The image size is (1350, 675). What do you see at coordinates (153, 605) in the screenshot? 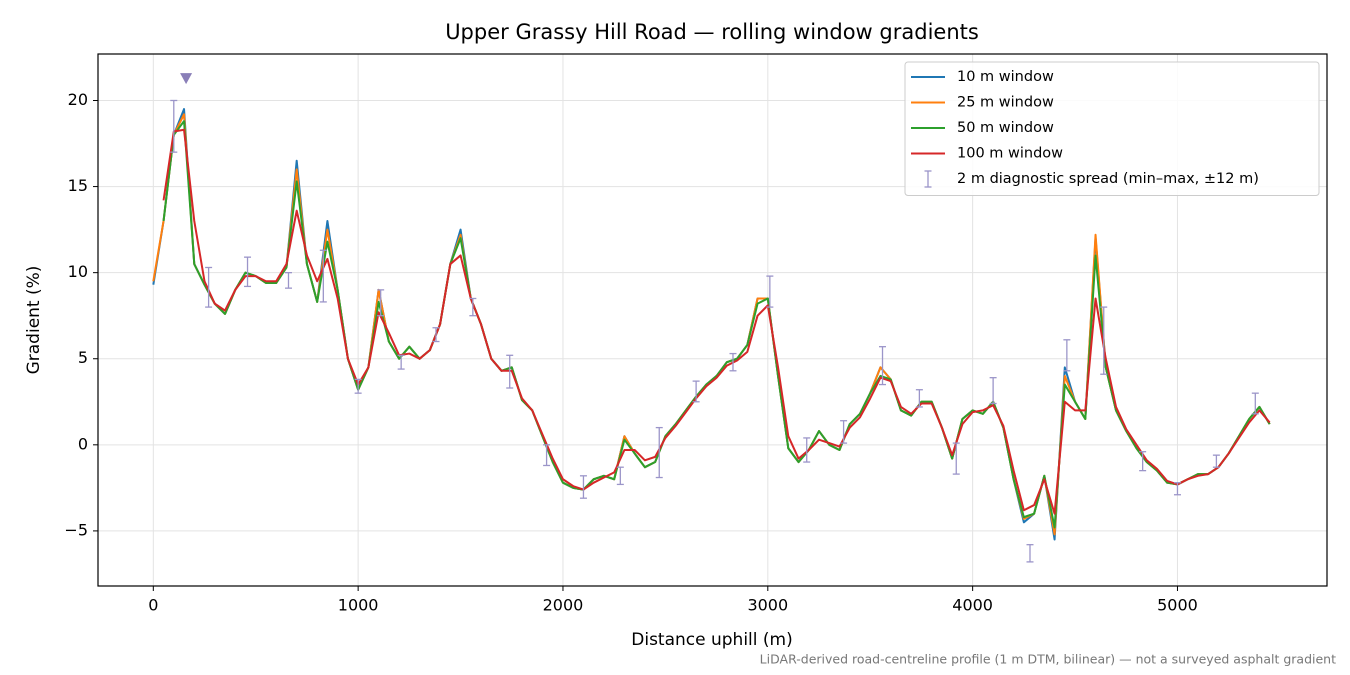
I see `x-tick-label: 0` at bounding box center [153, 605].